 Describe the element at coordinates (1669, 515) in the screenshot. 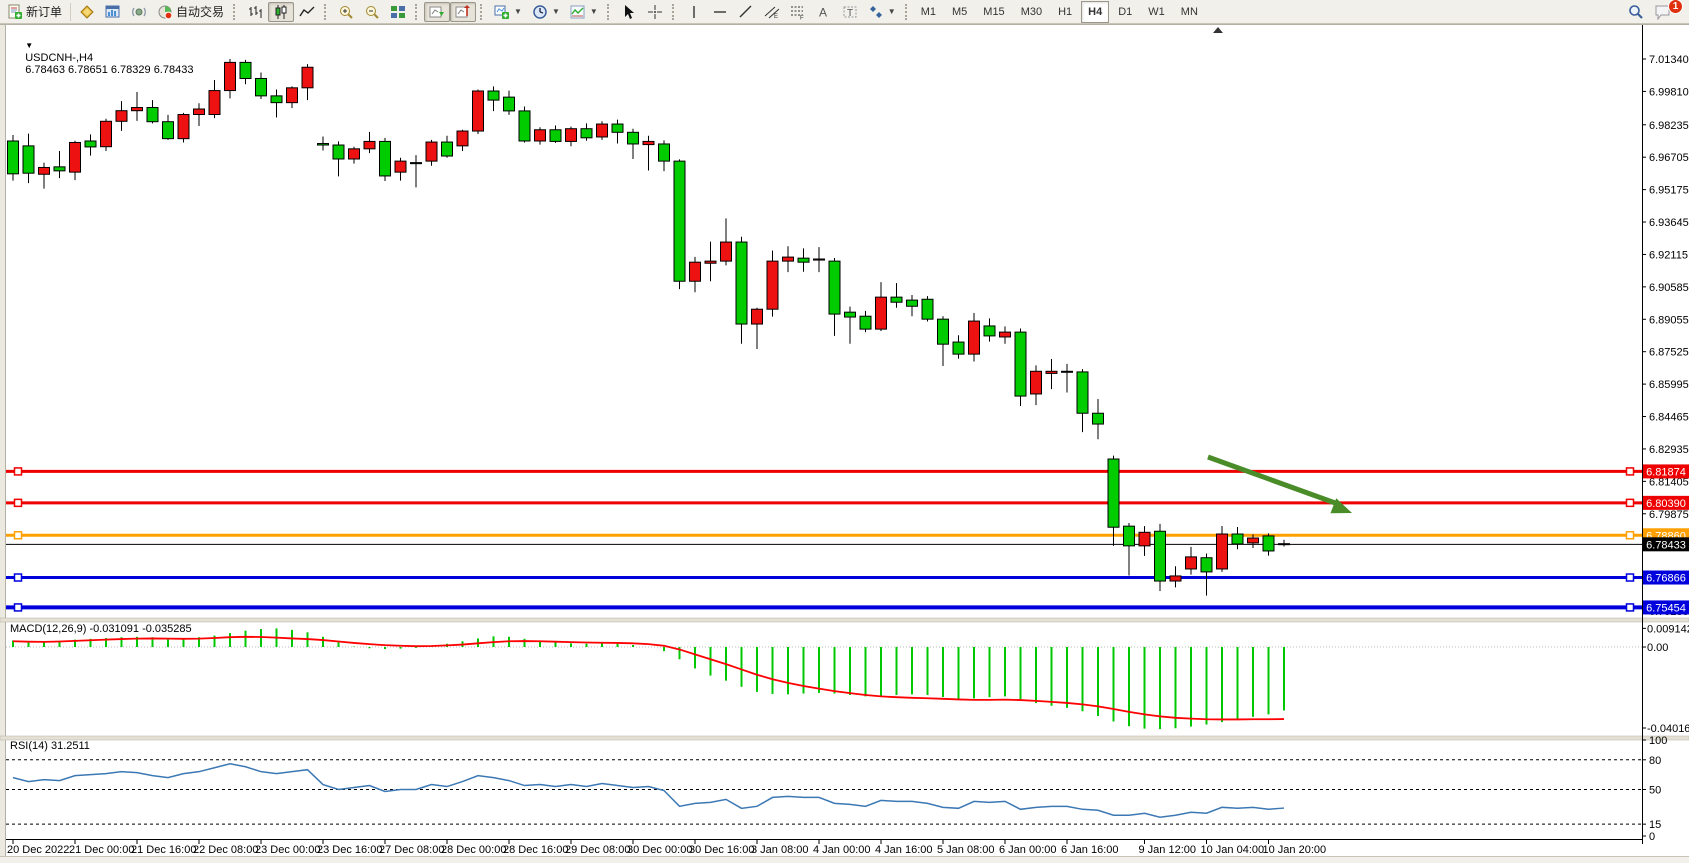

I see `svg-text: 6.79875` at that location.